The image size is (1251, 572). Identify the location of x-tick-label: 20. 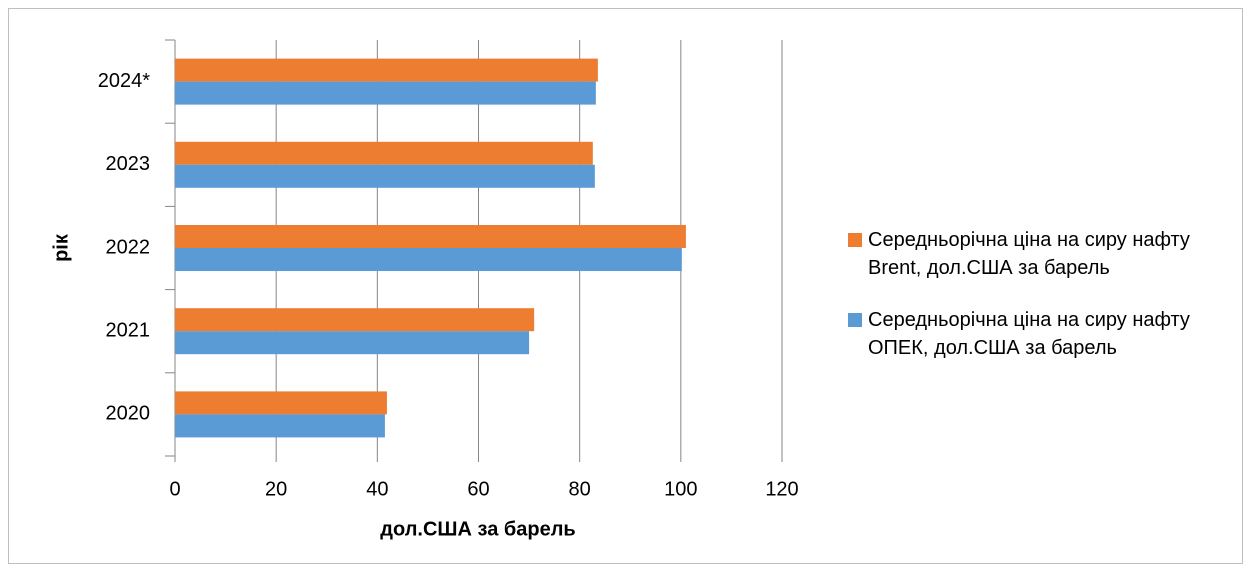
(276, 489).